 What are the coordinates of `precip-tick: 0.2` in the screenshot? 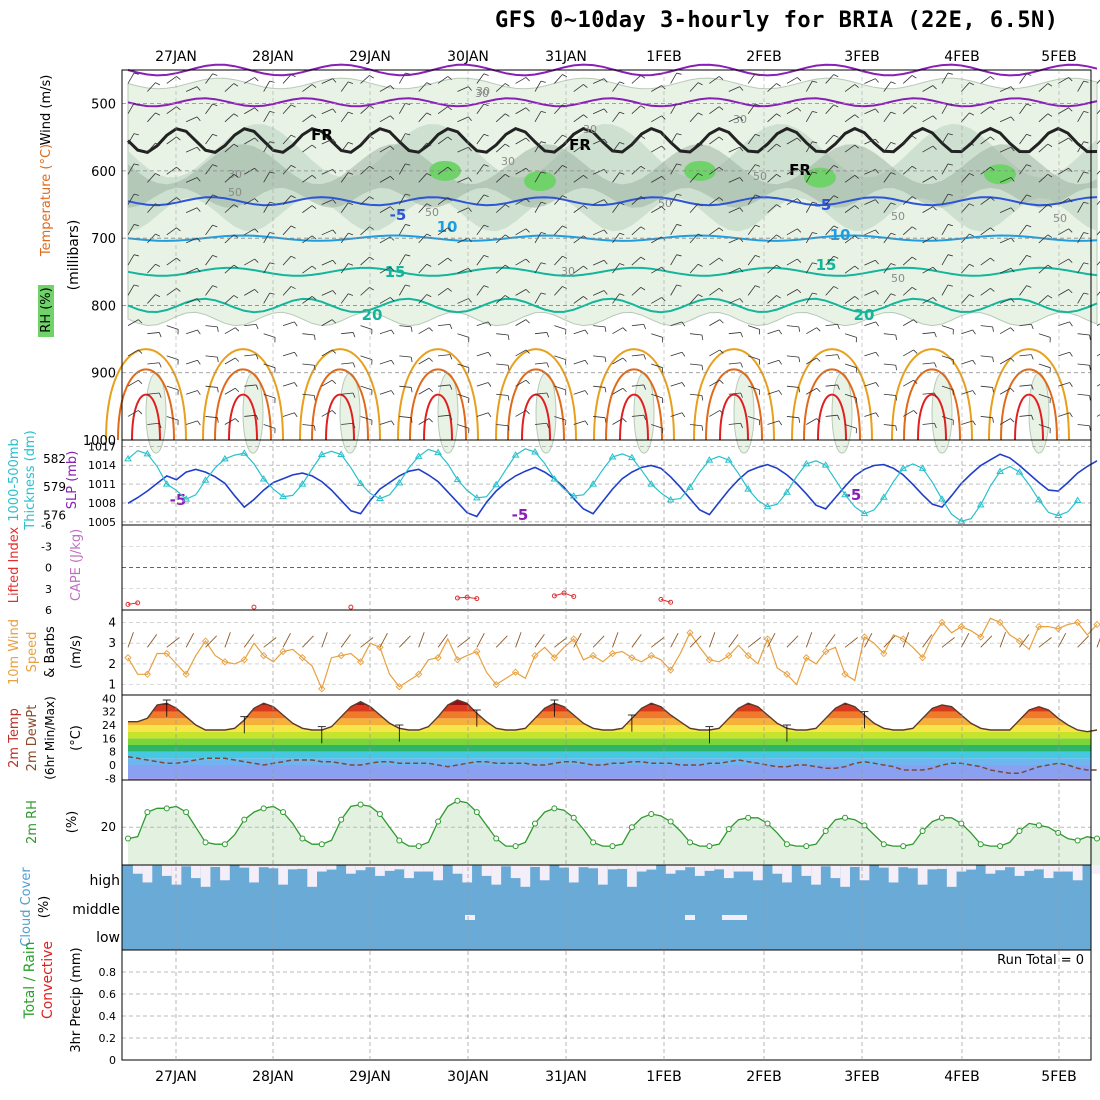 It's located at (108, 1038).